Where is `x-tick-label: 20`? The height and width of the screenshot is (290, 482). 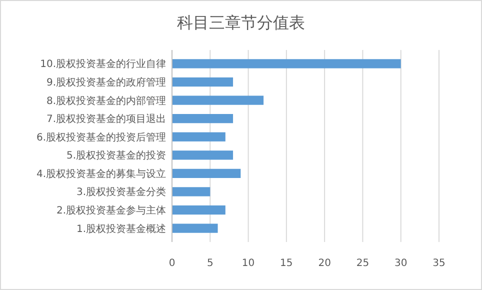 x-tick-label: 20 is located at coordinates (324, 263).